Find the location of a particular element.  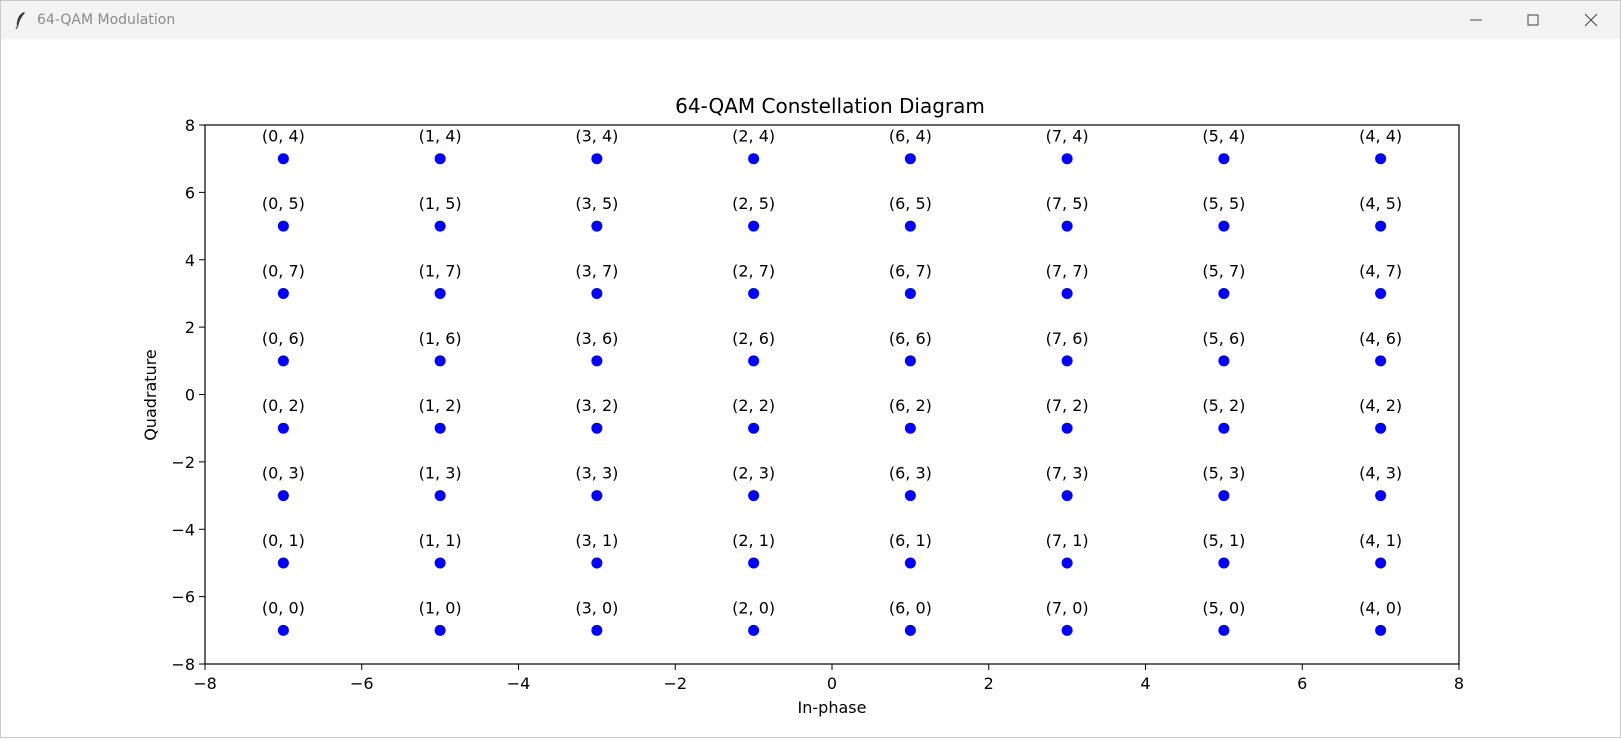

close-button is located at coordinates (1591, 20).